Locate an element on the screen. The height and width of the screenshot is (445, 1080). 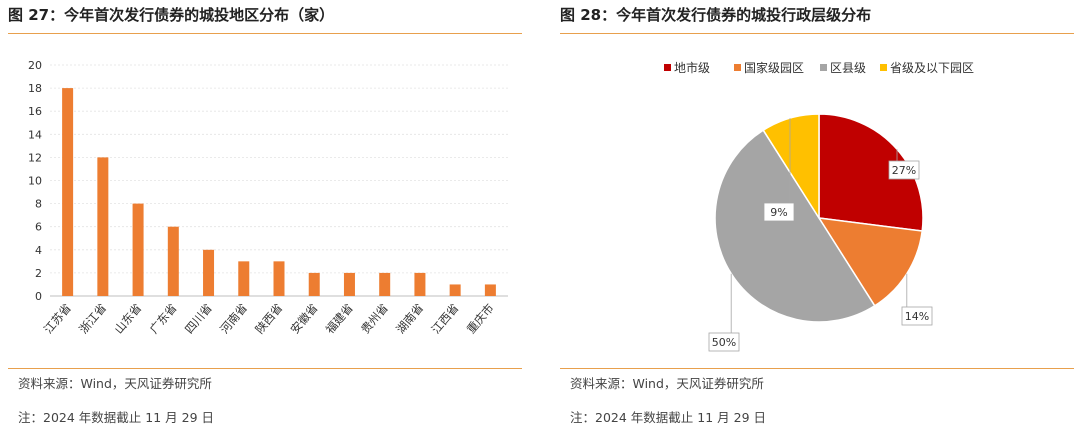
y-tick-label: 10 is located at coordinates (35, 181).